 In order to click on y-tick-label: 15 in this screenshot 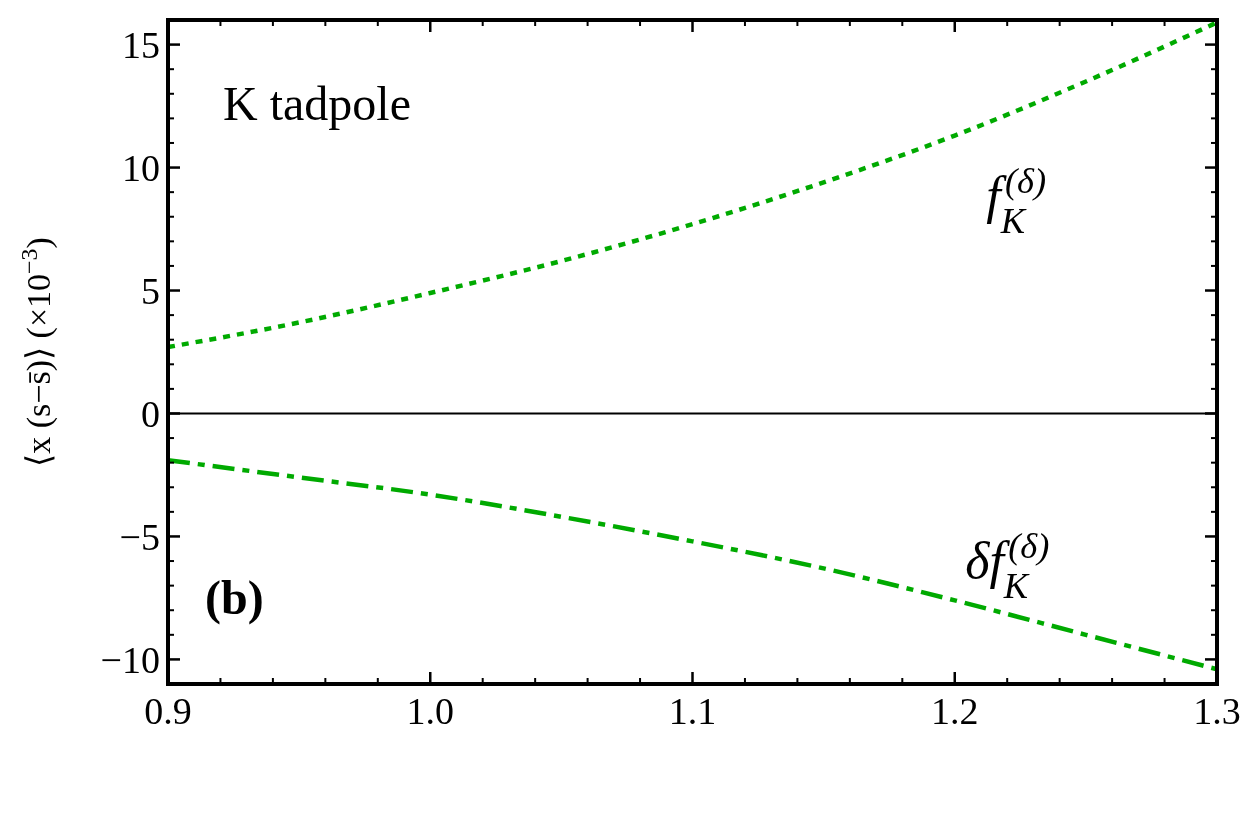, I will do `click(141, 44)`.